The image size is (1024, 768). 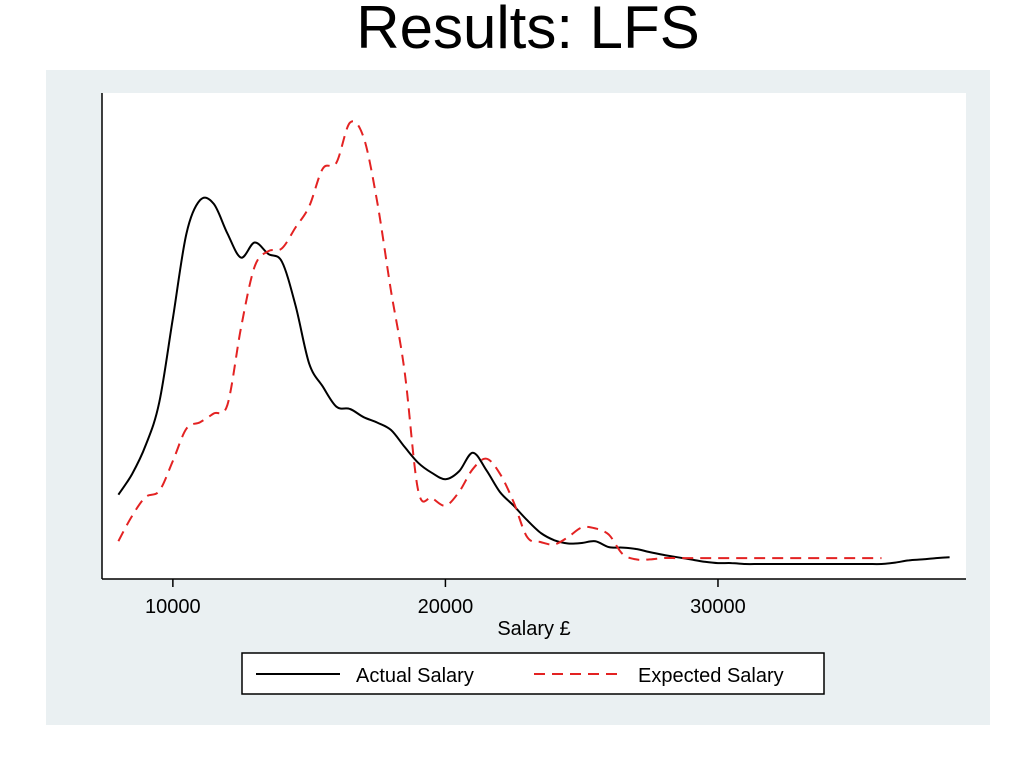 I want to click on legend-label-expected: Expected Salary, so click(x=711, y=676).